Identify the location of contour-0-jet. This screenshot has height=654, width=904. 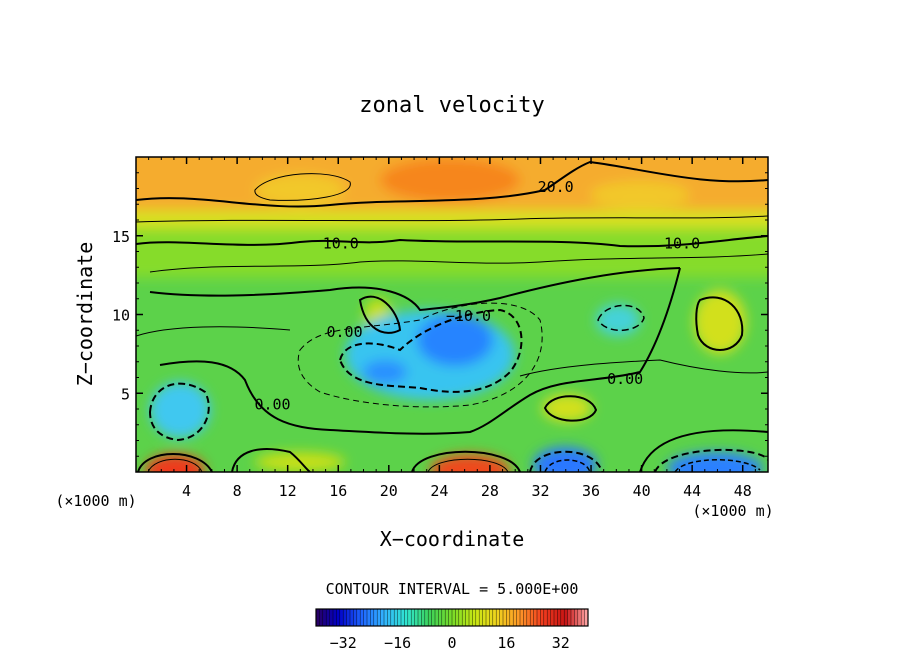
(380, 314).